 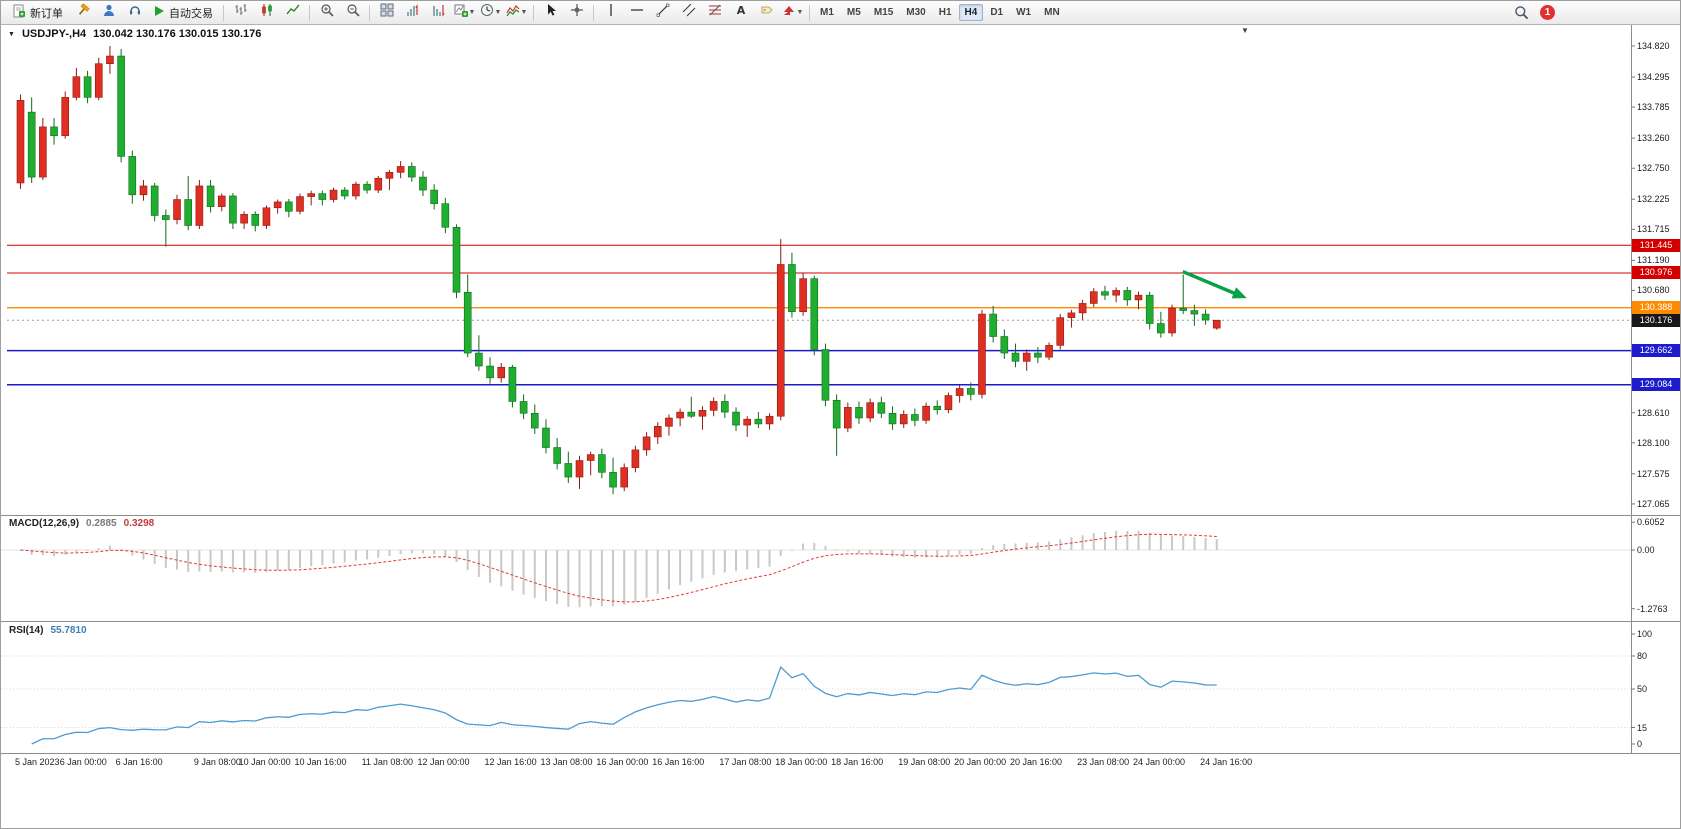 What do you see at coordinates (37, 12) in the screenshot?
I see `new-order-button: 新订单` at bounding box center [37, 12].